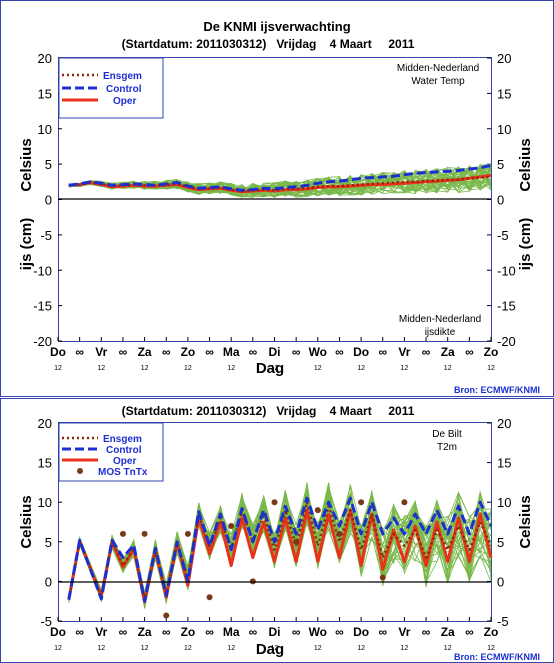  I want to click on top-ytick-right: -5, so click(503, 235).